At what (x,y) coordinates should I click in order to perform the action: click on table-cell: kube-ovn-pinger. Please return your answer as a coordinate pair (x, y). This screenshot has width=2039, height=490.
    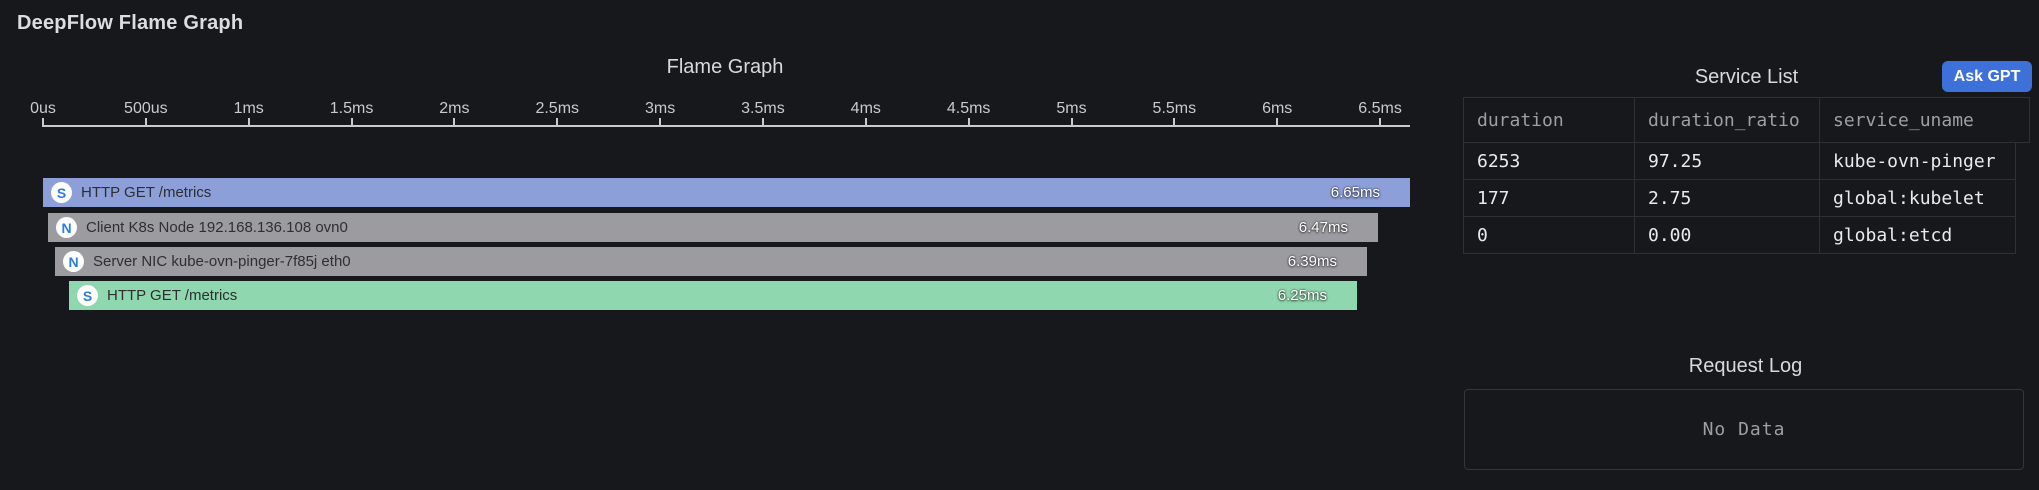
    Looking at the image, I should click on (1918, 161).